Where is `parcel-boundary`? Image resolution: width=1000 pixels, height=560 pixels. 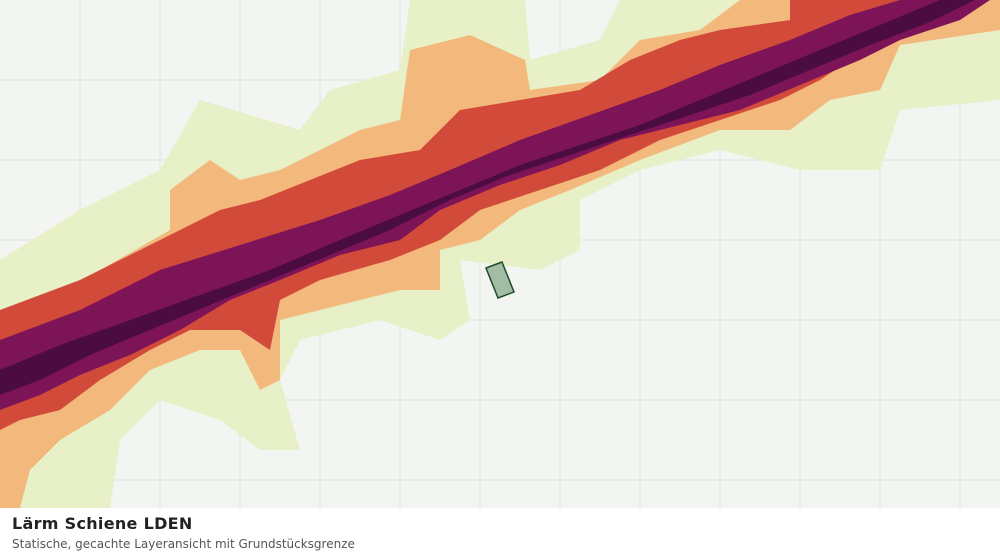 parcel-boundary is located at coordinates (500, 280).